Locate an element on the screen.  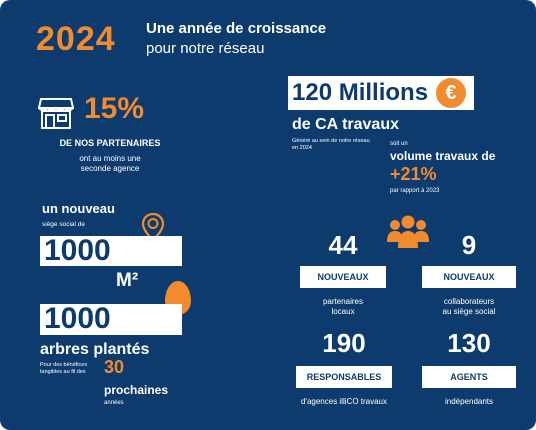
siege-sub: siège social de is located at coordinates (63, 224).